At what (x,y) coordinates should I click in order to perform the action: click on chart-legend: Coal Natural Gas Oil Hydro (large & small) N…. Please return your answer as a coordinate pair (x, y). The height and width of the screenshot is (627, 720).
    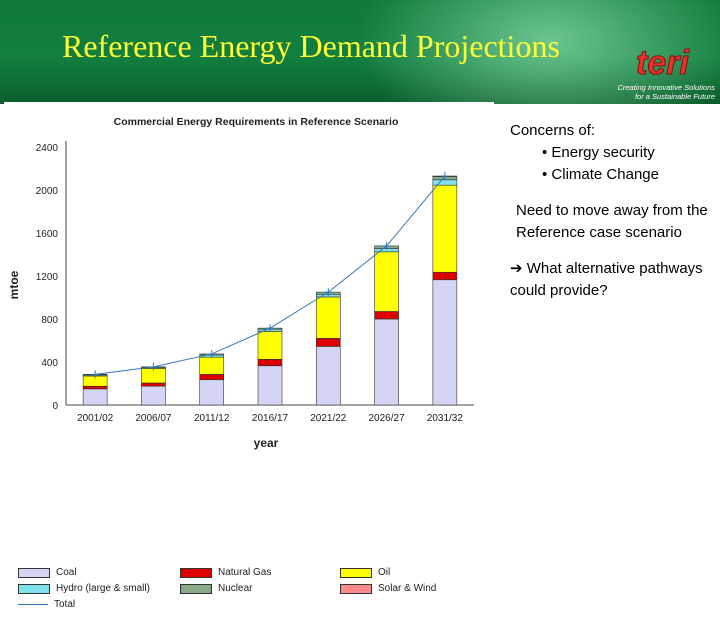
    Looking at the image, I should click on (253, 597).